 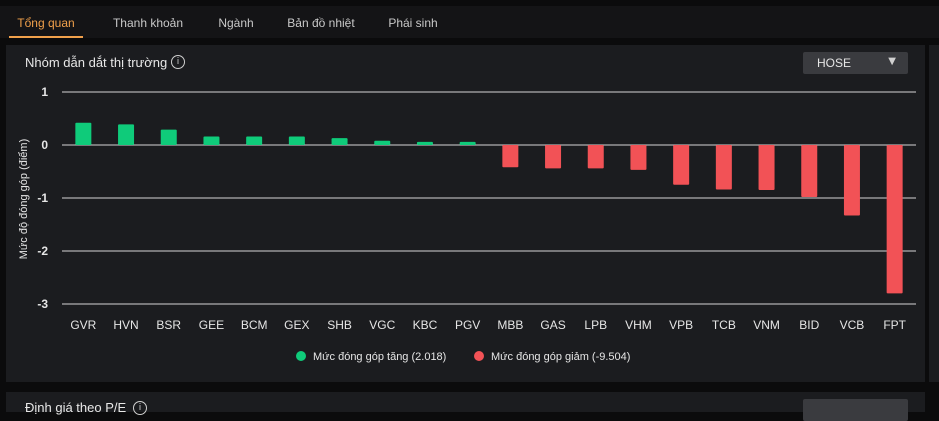 I want to click on chevron-down-icon: ▼, so click(x=892, y=61).